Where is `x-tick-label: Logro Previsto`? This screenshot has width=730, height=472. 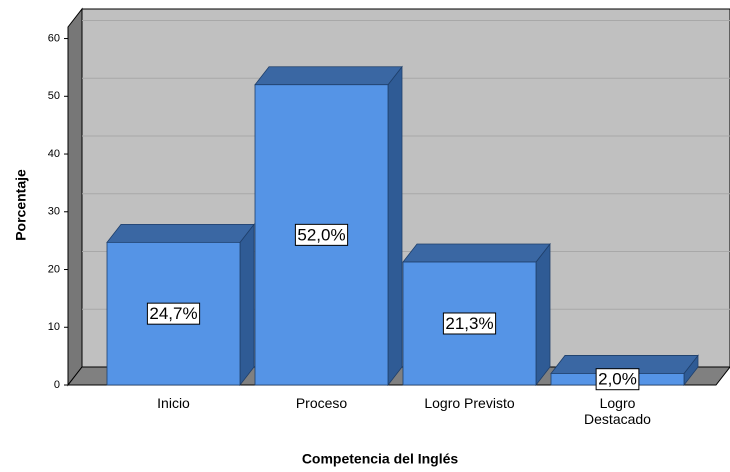
x-tick-label: Logro Previsto is located at coordinates (469, 403).